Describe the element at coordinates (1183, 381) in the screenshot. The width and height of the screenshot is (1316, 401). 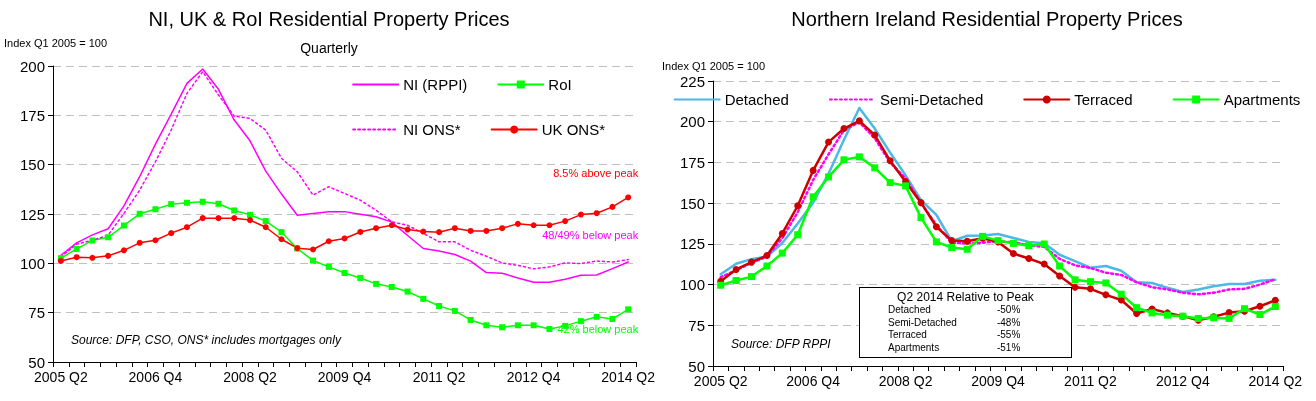
I see `x-tick-label: 2012 Q4` at that location.